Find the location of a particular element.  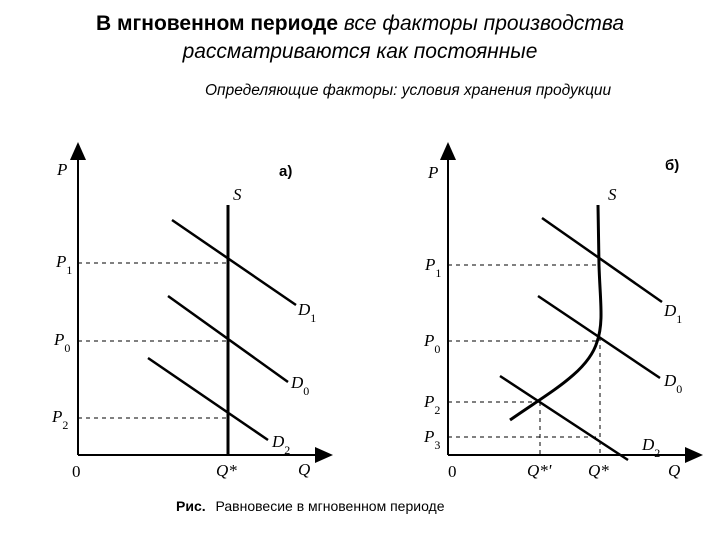

b-price-p2: P2 is located at coordinates (431, 404).